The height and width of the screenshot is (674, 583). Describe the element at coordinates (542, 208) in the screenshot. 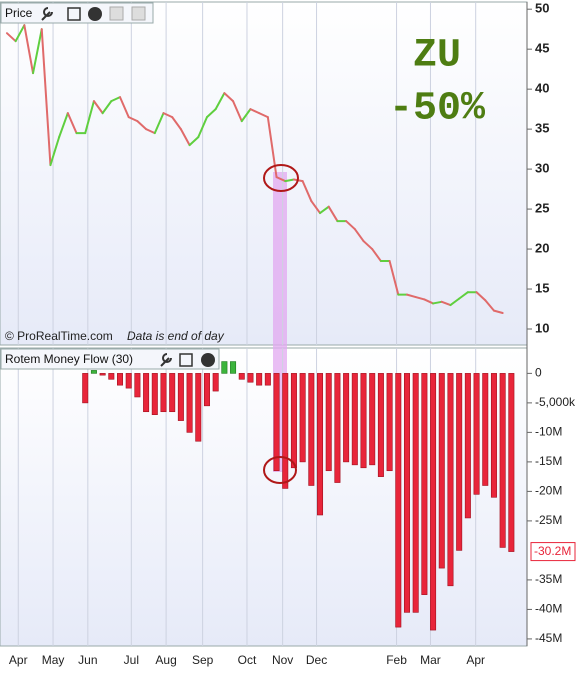

I see `y-tick-label: 25` at that location.